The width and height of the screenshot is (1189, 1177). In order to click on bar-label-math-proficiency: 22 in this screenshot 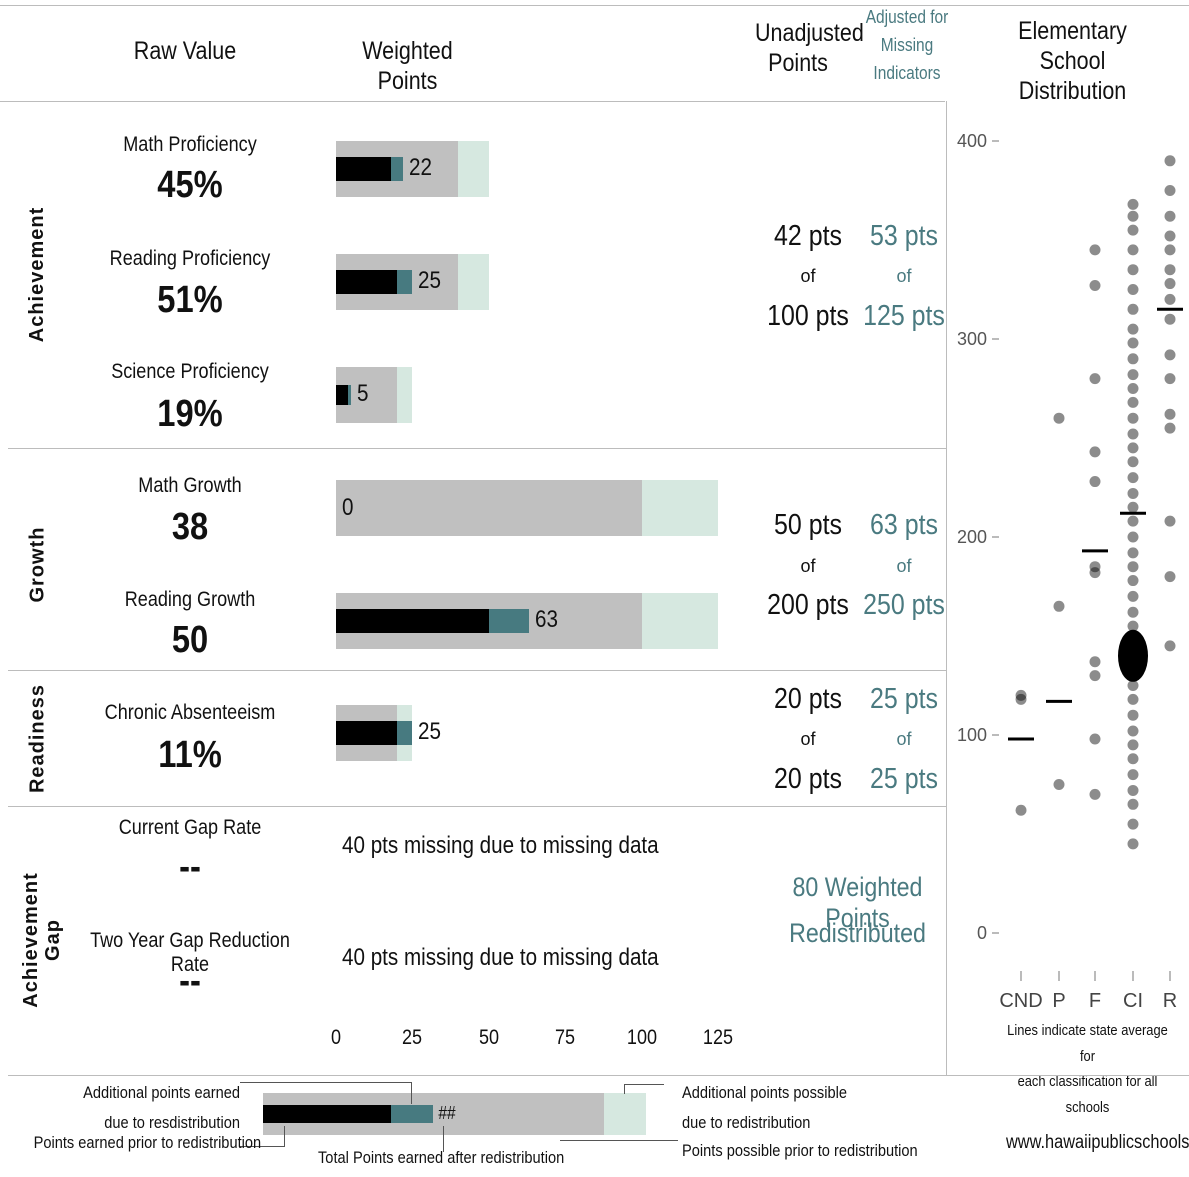, I will do `click(421, 167)`.